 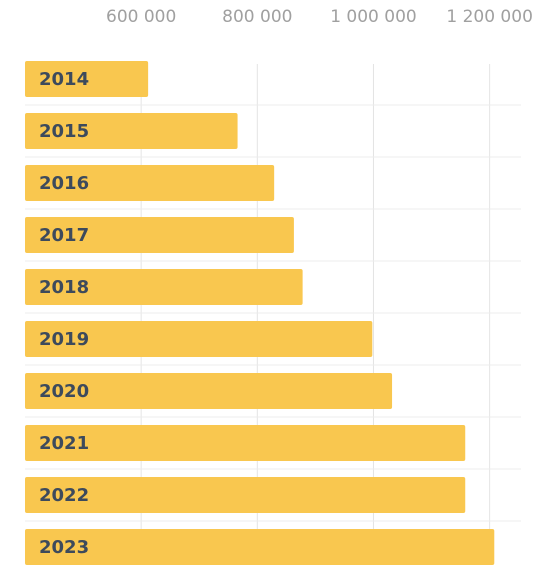 I want to click on bar-2016, so click(x=150, y=183).